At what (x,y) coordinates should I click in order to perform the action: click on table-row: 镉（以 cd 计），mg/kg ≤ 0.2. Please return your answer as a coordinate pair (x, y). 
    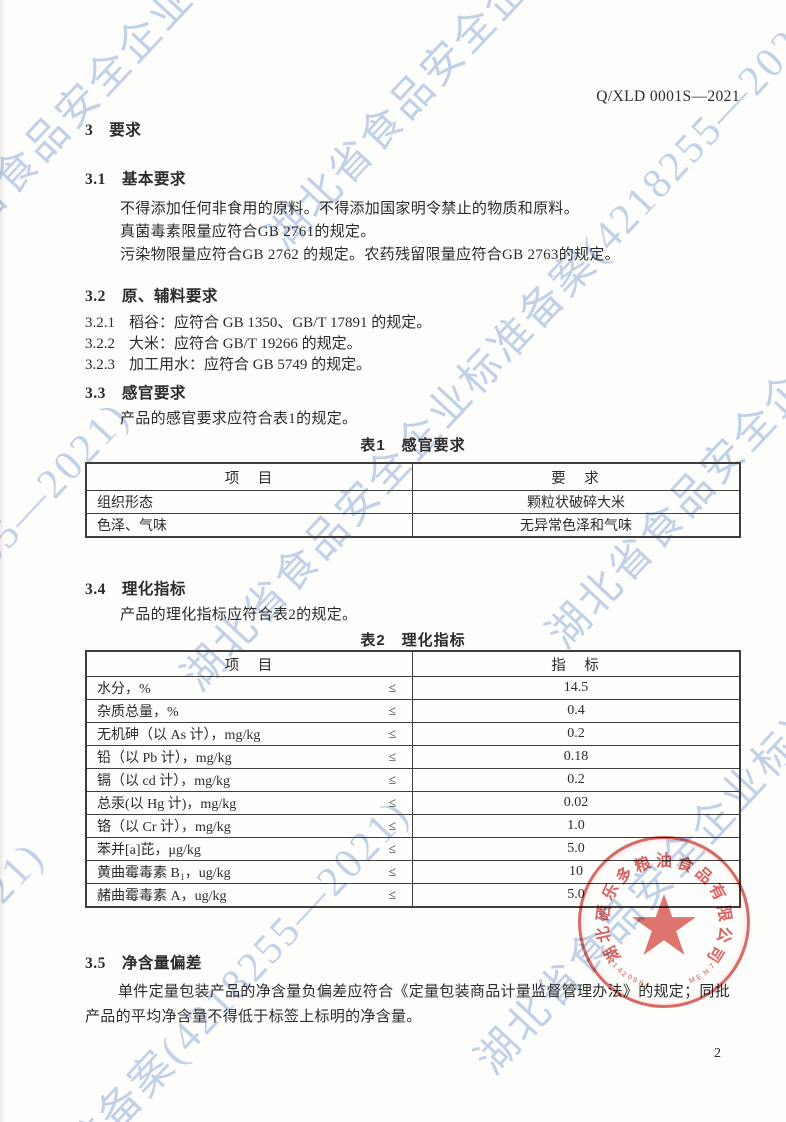
    Looking at the image, I should click on (413, 779).